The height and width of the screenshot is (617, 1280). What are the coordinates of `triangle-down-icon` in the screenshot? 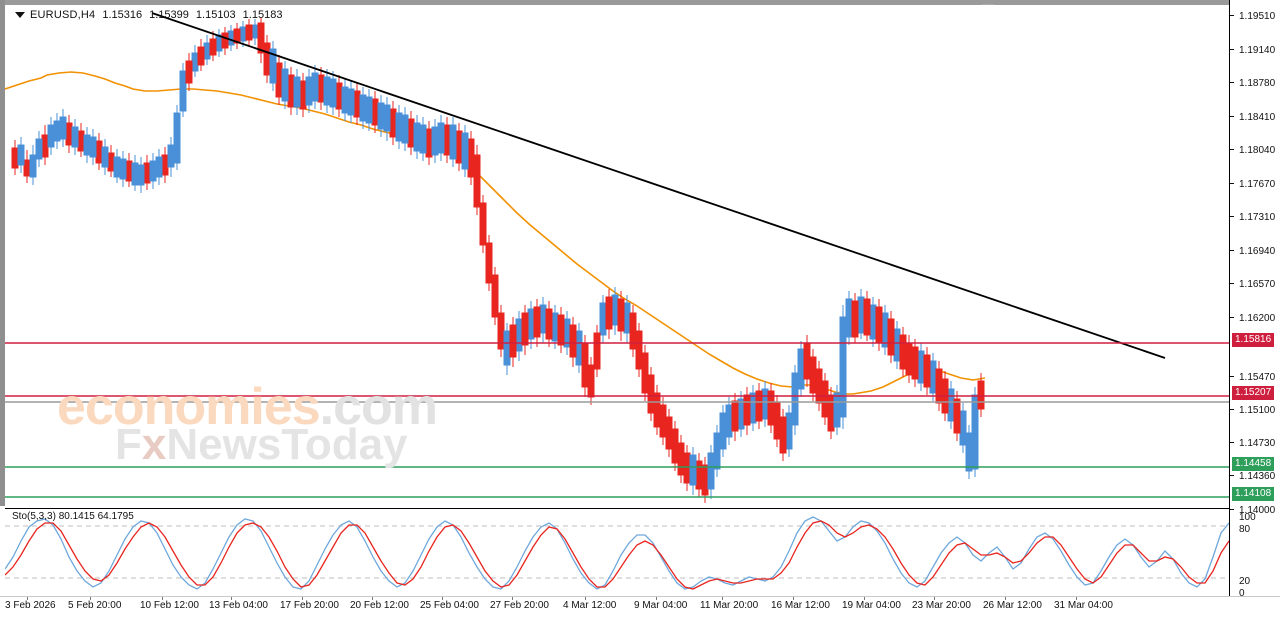 It's located at (20, 15).